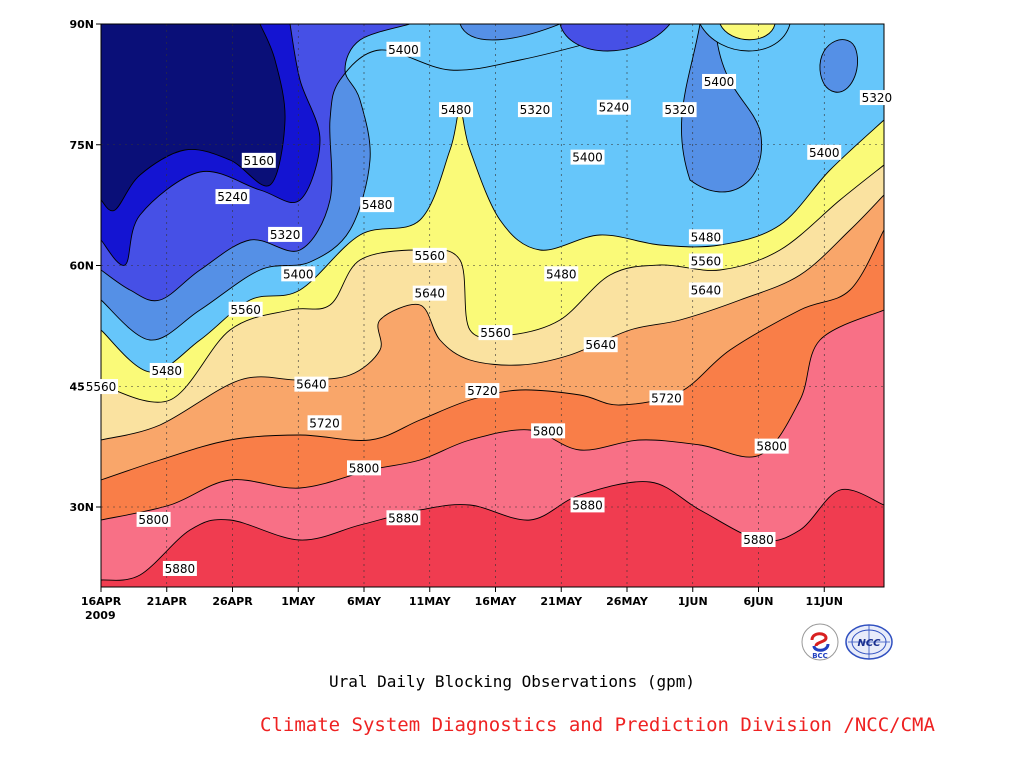  I want to click on chart-title: Ural Daily Blocking Observations (gpm), so click(512, 681).